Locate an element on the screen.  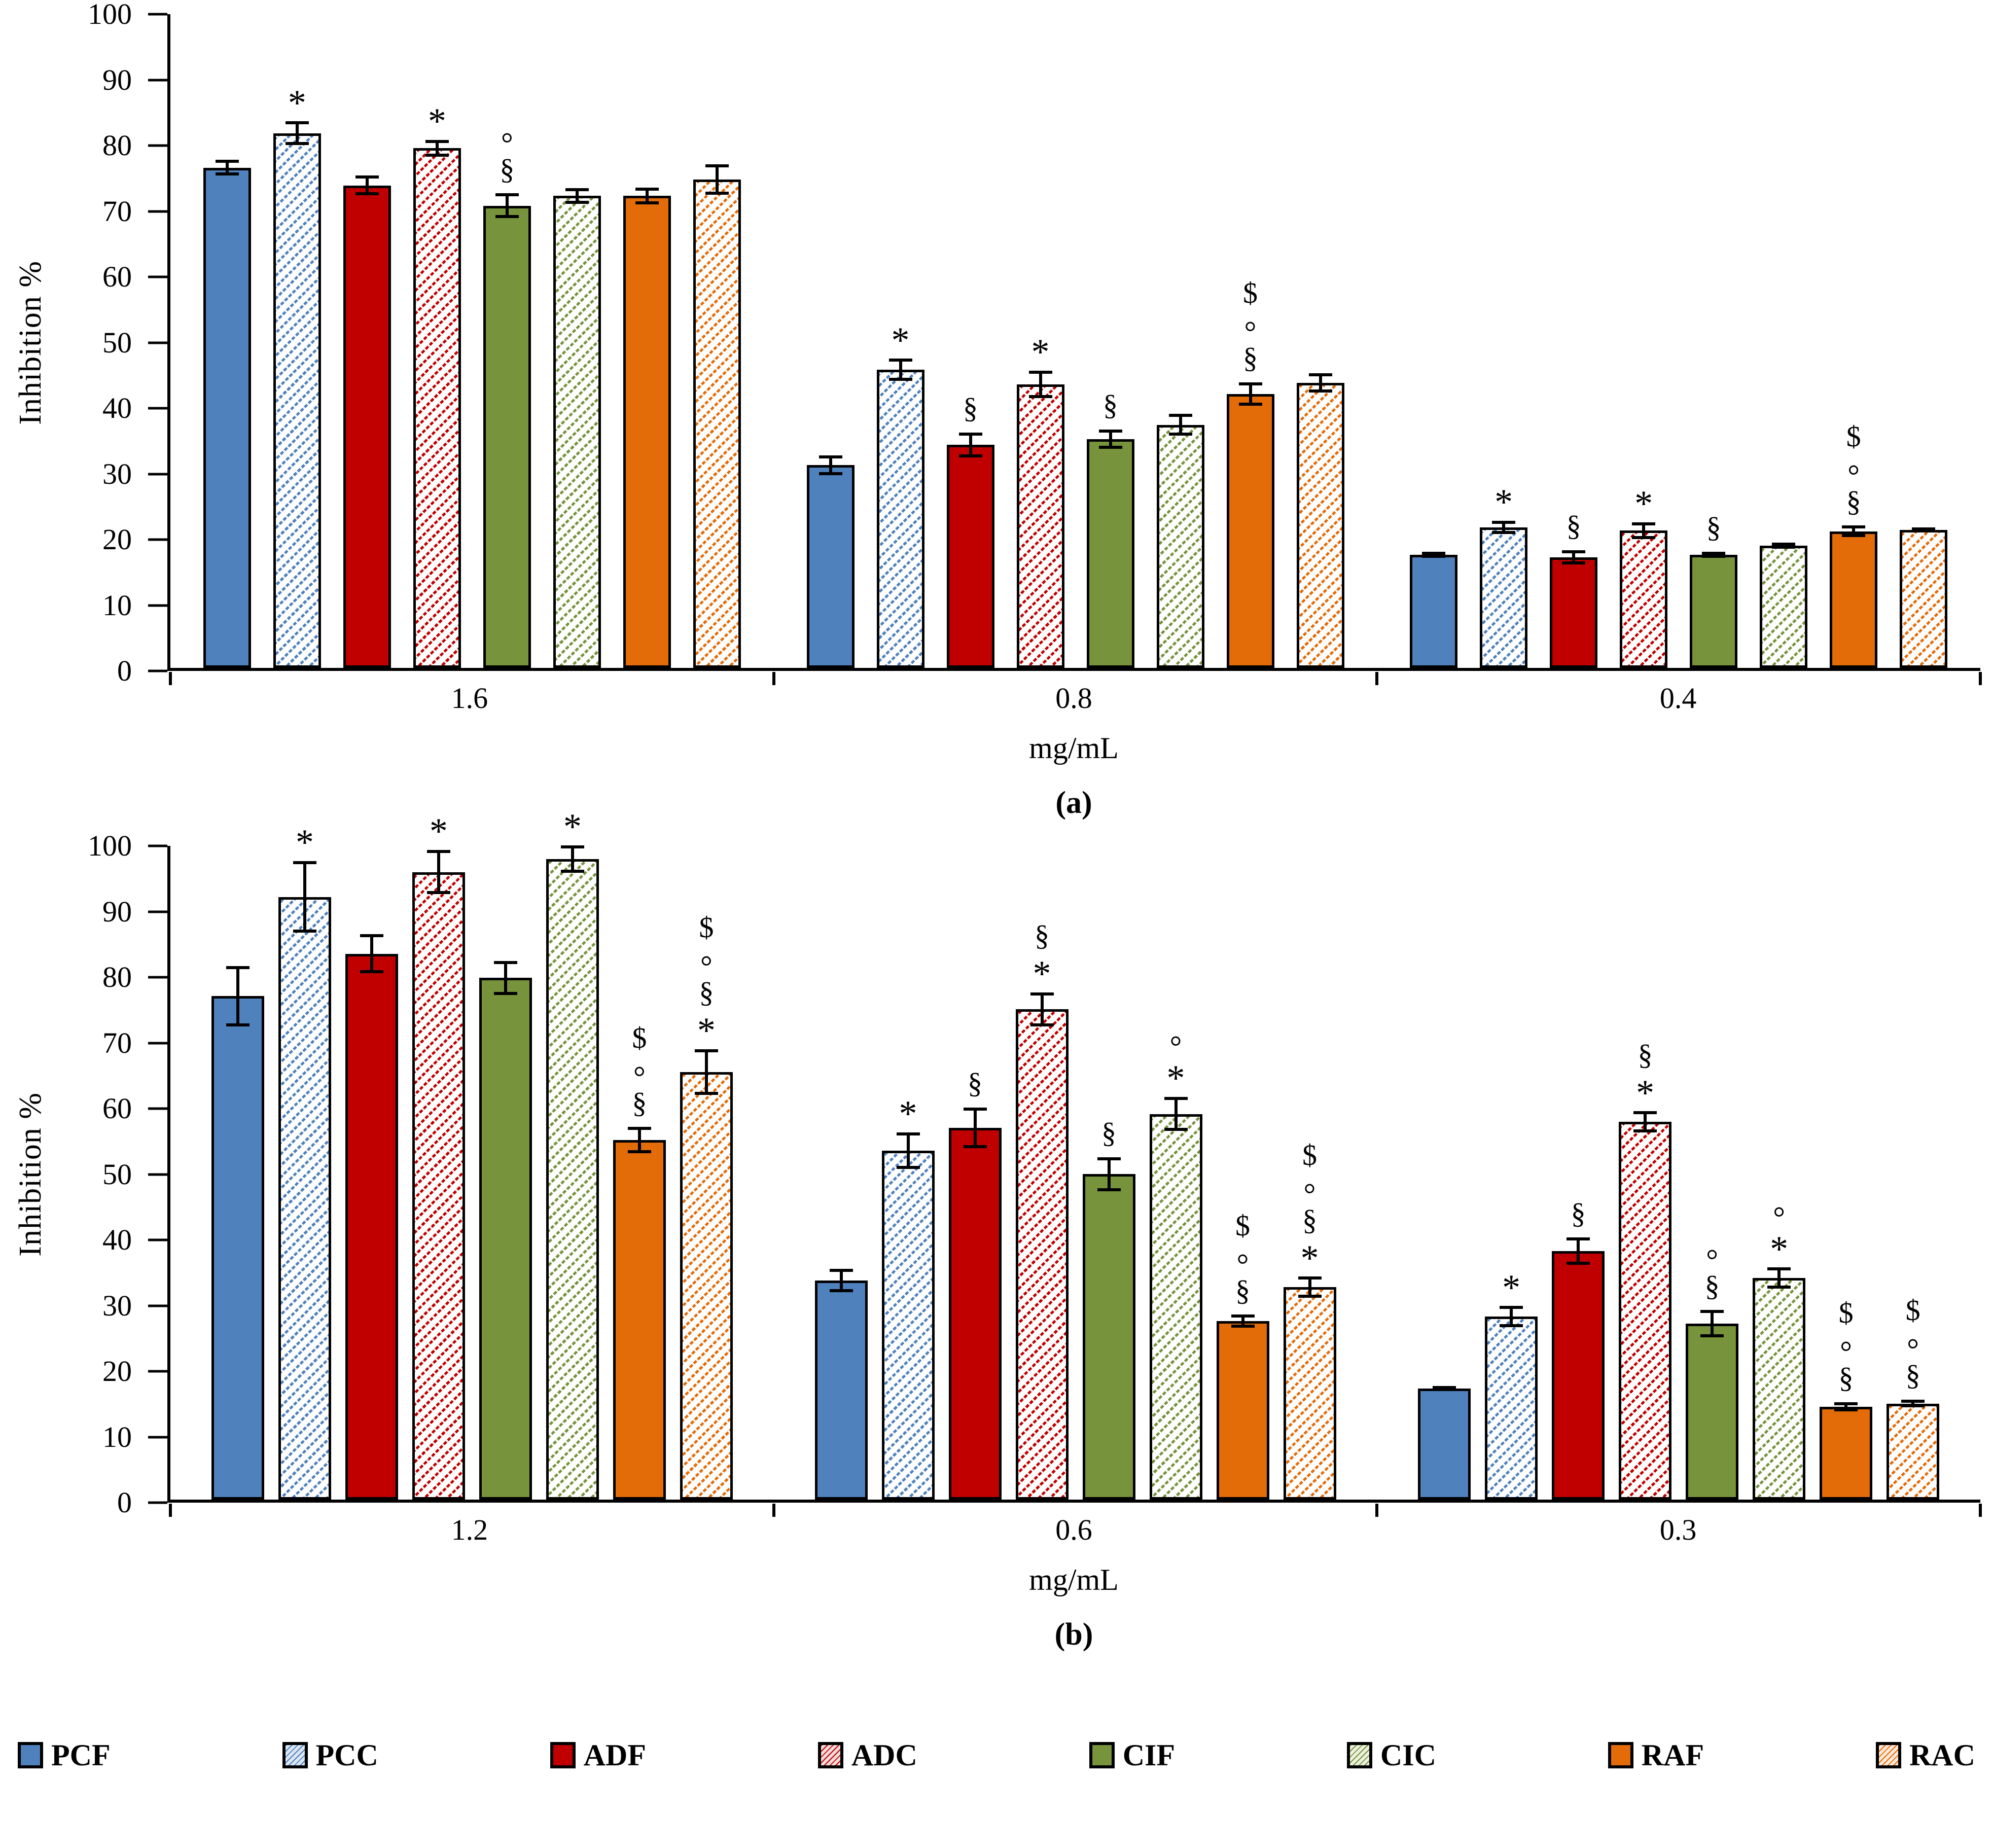
legend-item-PCC: PCC is located at coordinates (330, 1755).